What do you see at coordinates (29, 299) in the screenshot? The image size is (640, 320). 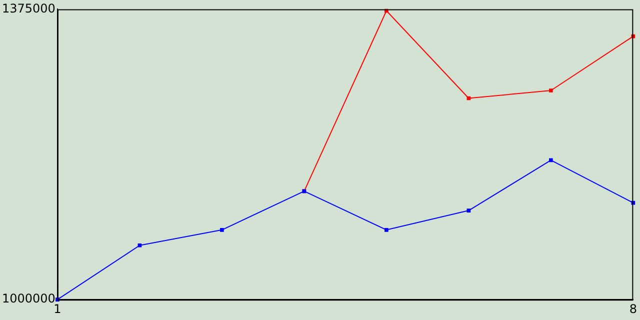 I see `y-tick-label: 1000000` at bounding box center [29, 299].